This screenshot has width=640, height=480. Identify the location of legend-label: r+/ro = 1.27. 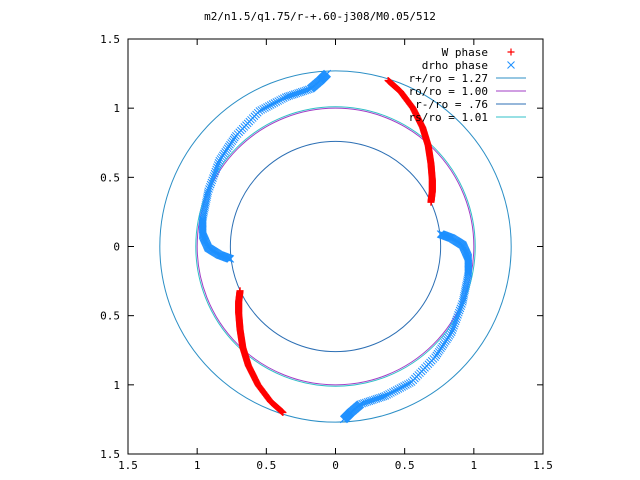
(448, 78).